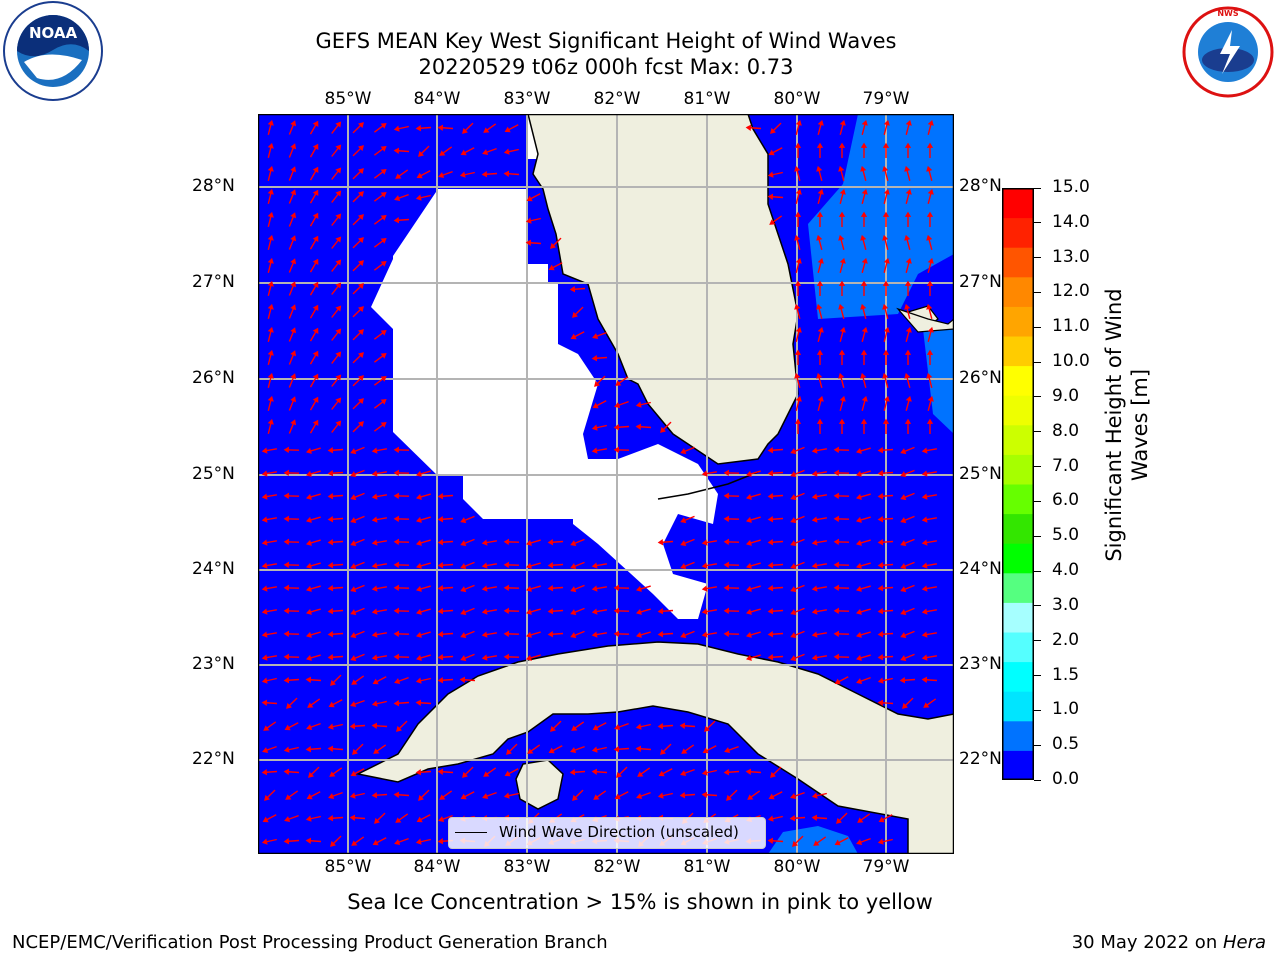 The width and height of the screenshot is (1280, 960). I want to click on lon-label-bottom: 84°W, so click(437, 867).